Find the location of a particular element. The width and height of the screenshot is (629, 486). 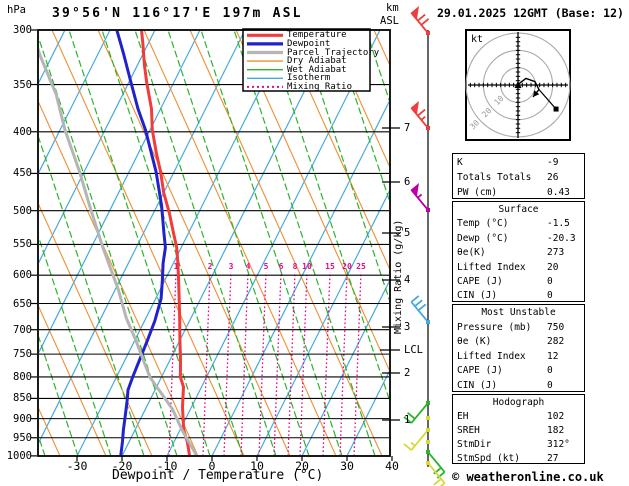

stats-box-title: Surface is located at coordinates (518, 209).